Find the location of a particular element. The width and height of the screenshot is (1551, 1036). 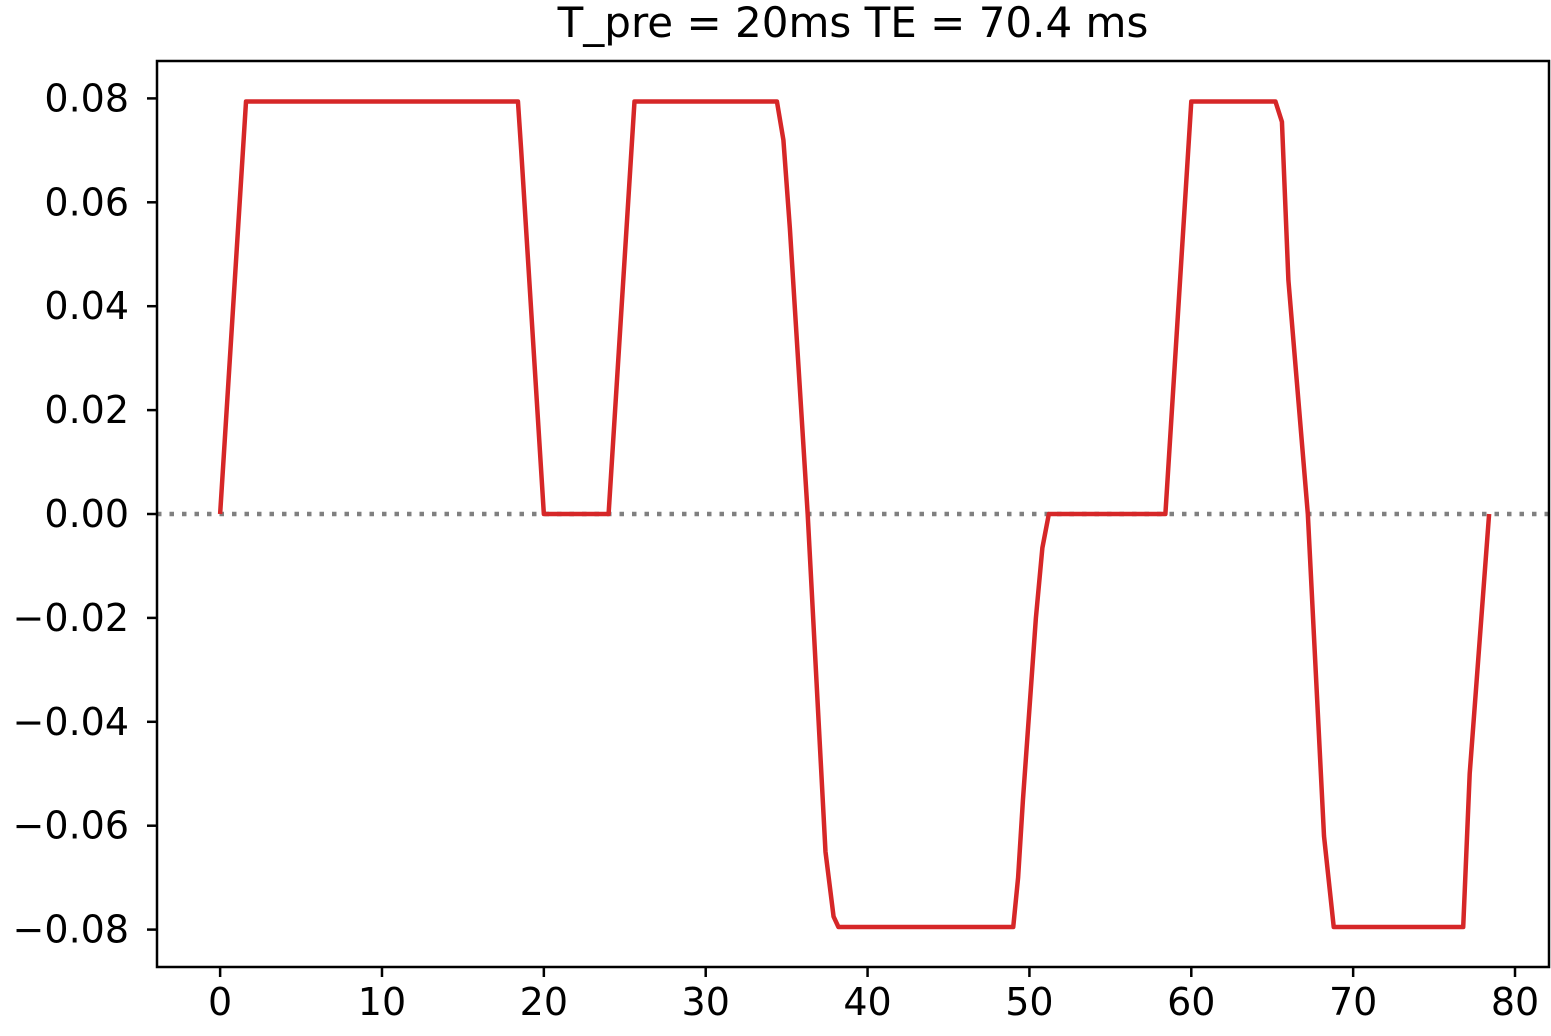

y-tick-label: −0.06 is located at coordinates (71, 826).